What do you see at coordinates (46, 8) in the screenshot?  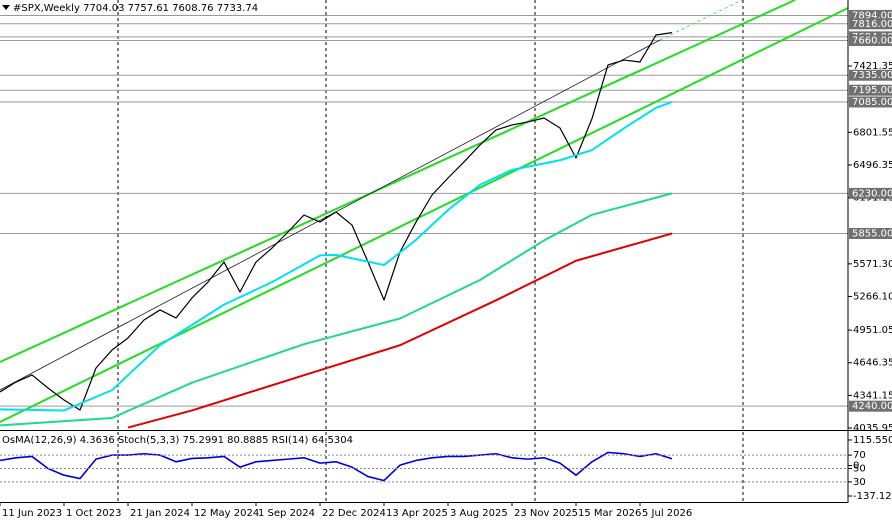 I see `symbol: #SPX,Weekly` at bounding box center [46, 8].